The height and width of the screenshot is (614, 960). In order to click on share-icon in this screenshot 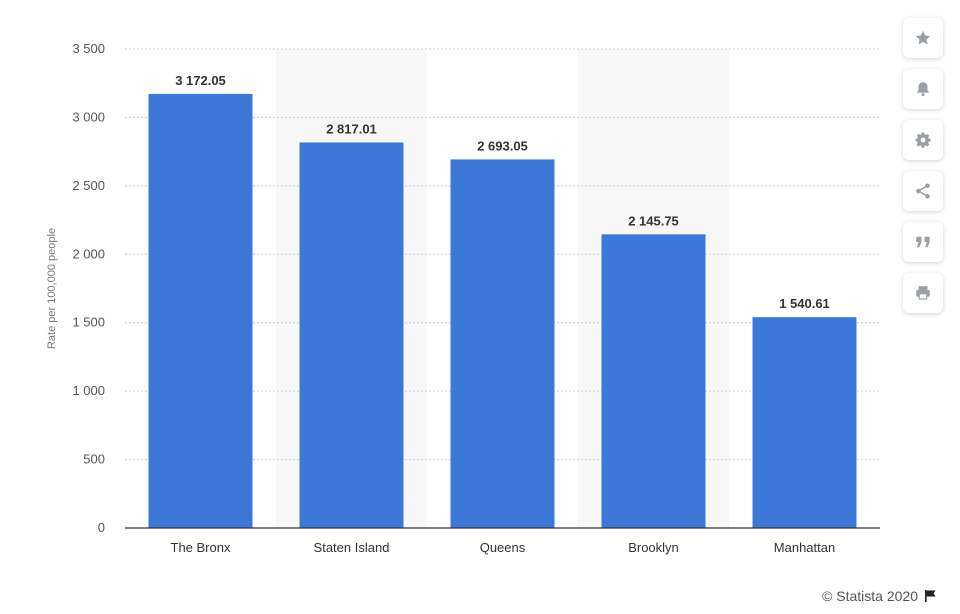, I will do `click(923, 191)`.